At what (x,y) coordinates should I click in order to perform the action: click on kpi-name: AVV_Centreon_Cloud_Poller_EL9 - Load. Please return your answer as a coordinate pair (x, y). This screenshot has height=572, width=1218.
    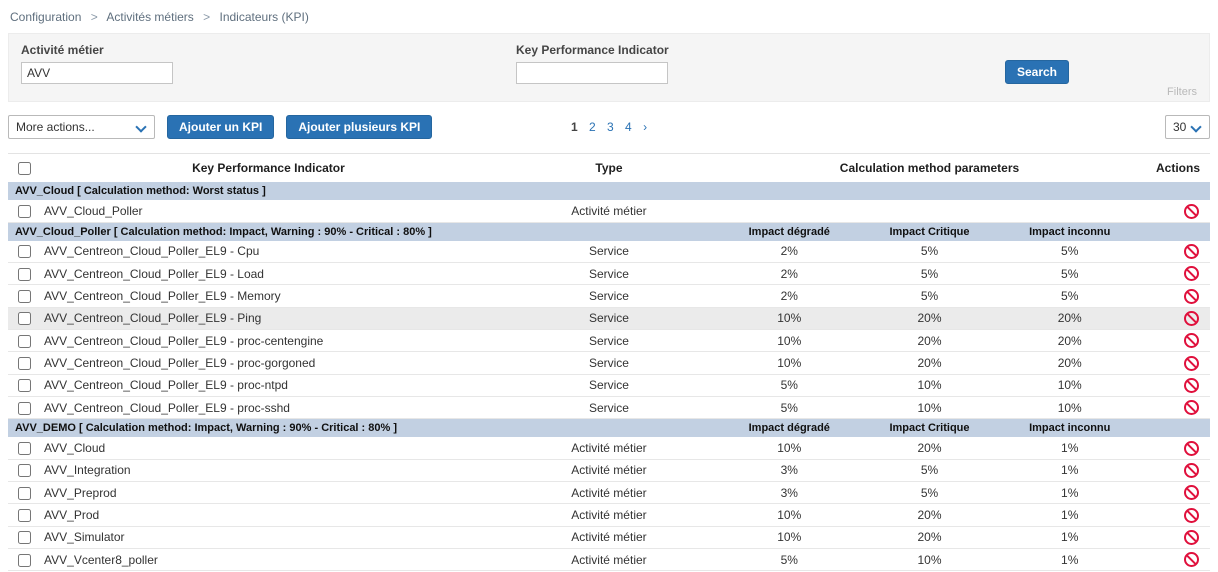
    Looking at the image, I should click on (268, 274).